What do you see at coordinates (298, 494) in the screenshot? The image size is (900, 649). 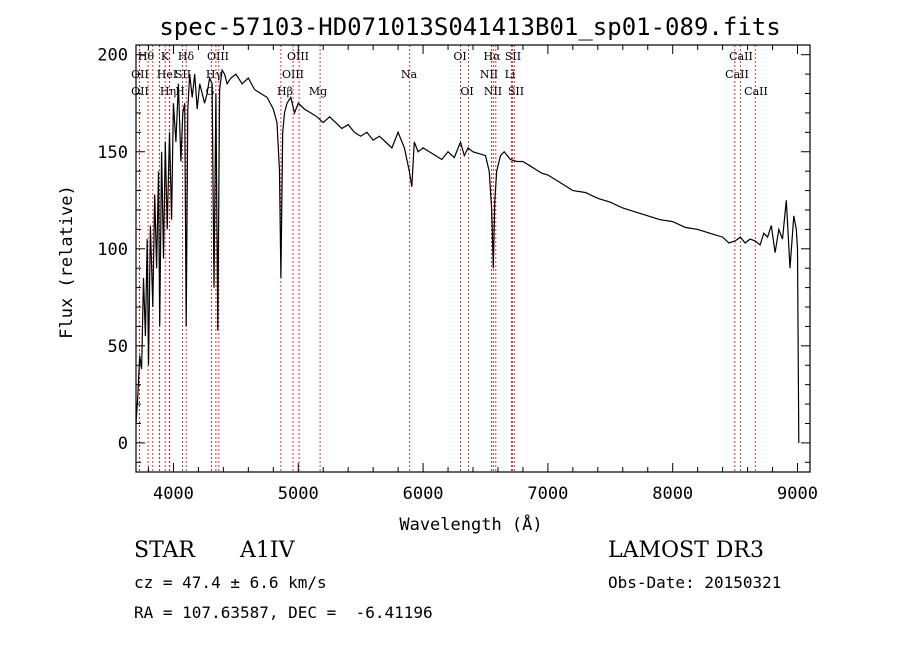 I see `x-tick-label: 5000` at bounding box center [298, 494].